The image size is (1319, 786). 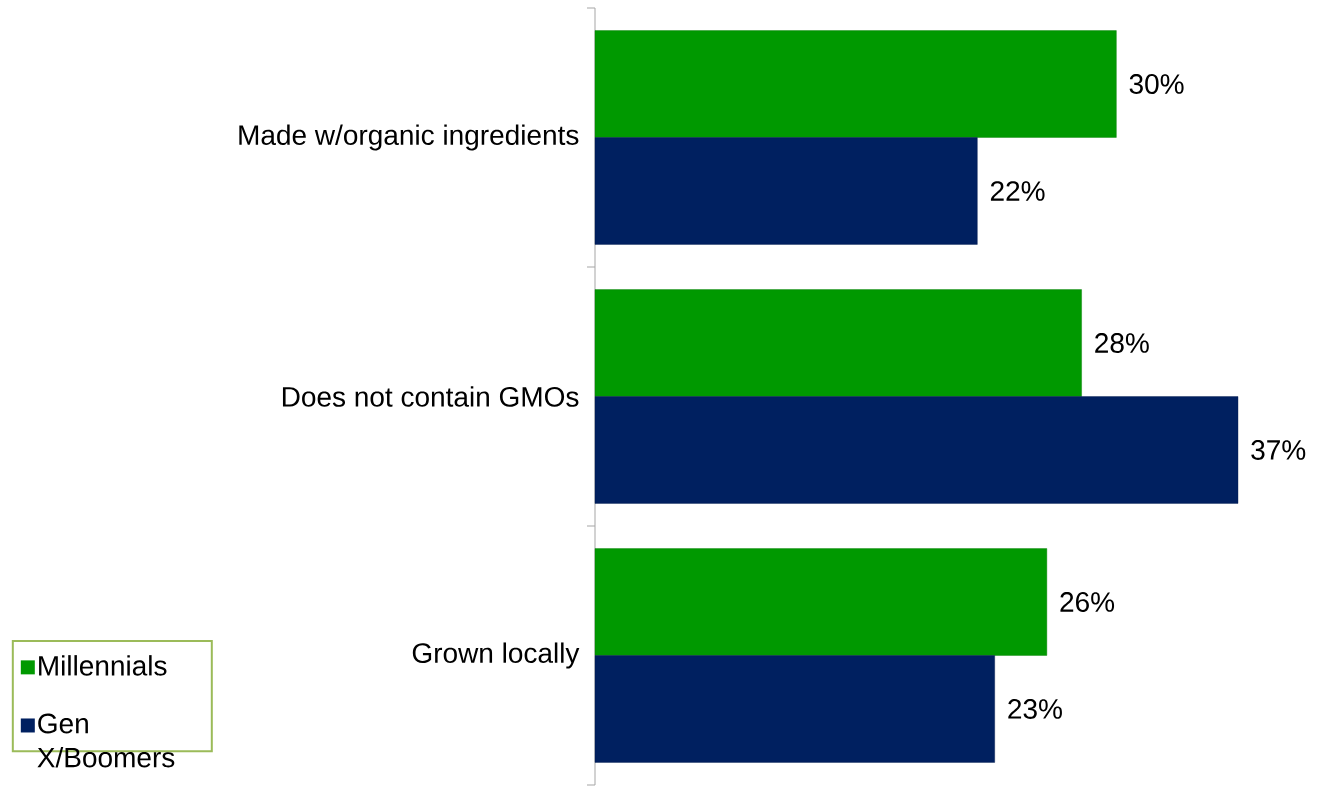 I want to click on y-tick-label: Does not contain GMOs, so click(x=430, y=396).